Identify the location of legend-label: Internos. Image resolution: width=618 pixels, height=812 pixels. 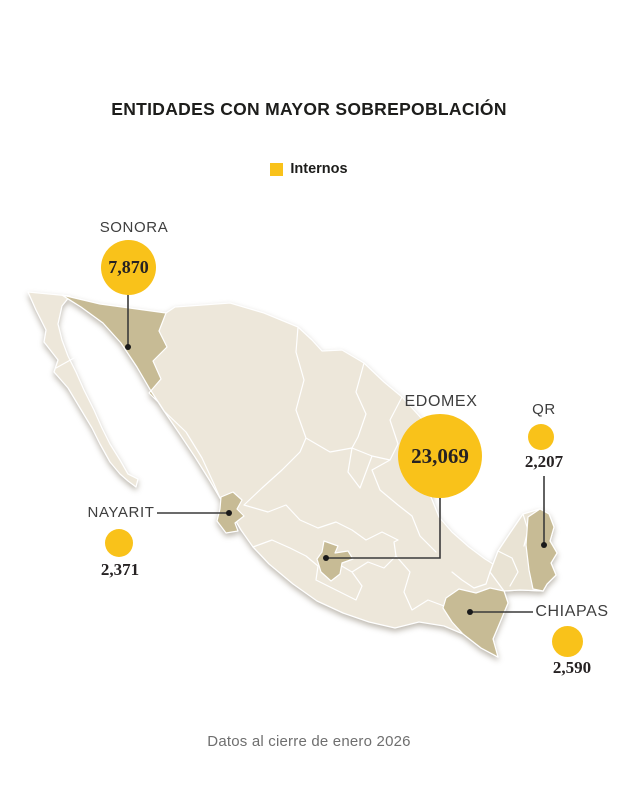
(319, 169).